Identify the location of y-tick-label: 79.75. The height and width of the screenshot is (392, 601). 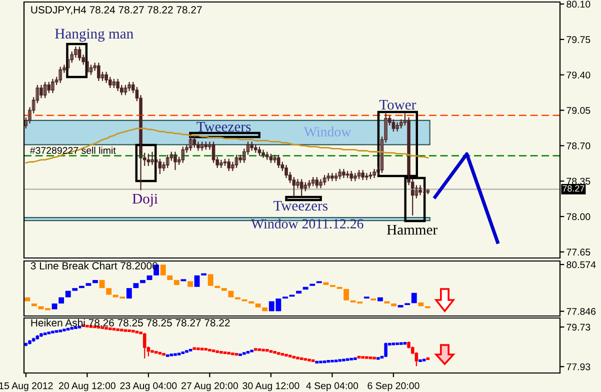
(578, 40).